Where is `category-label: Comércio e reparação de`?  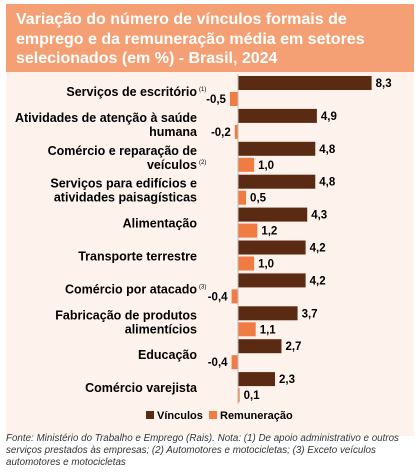 category-label: Comércio e reparação de is located at coordinates (122, 151).